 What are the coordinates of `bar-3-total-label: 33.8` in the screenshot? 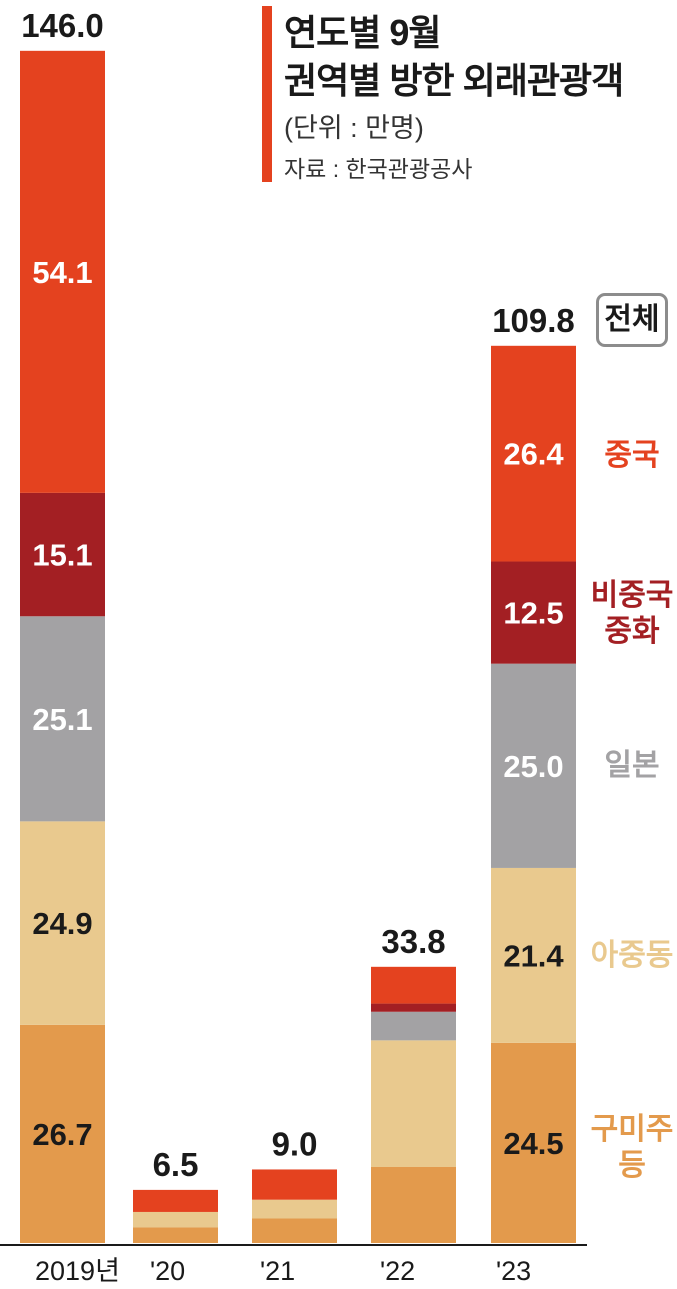 It's located at (413, 941).